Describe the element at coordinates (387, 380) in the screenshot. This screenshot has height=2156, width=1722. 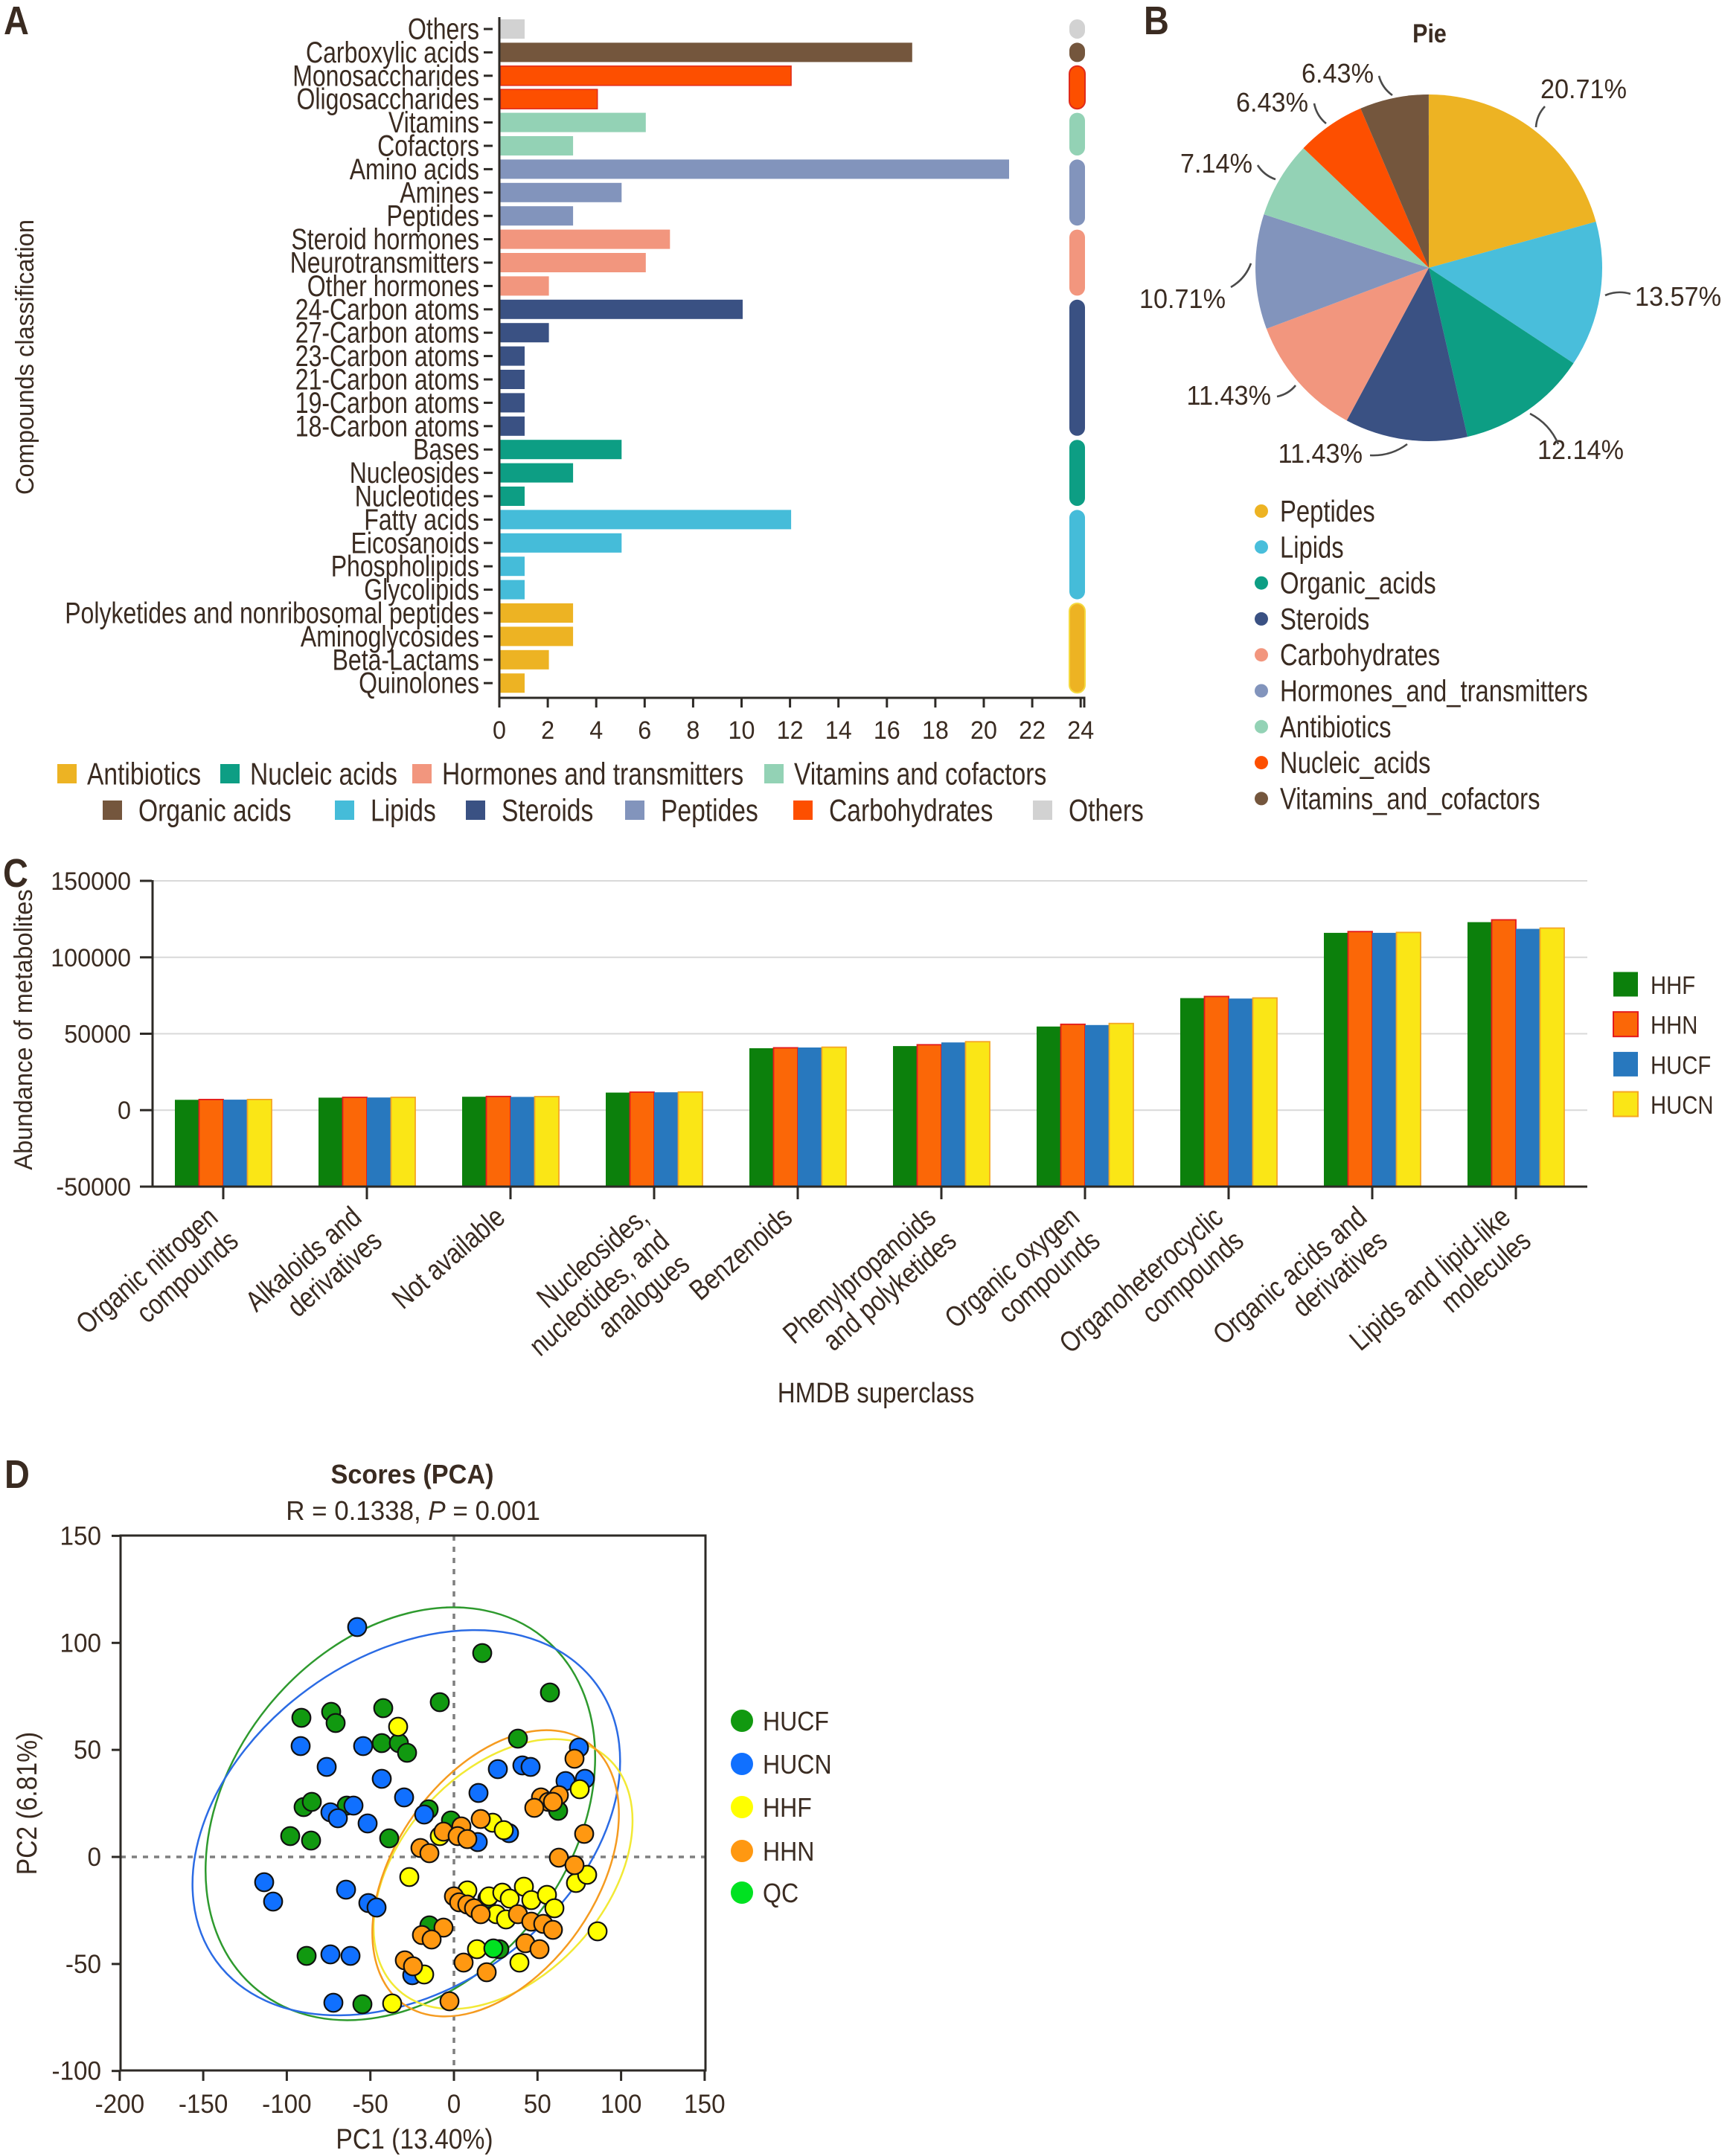
I see `svg-text: 21-Carbon atoms` at that location.